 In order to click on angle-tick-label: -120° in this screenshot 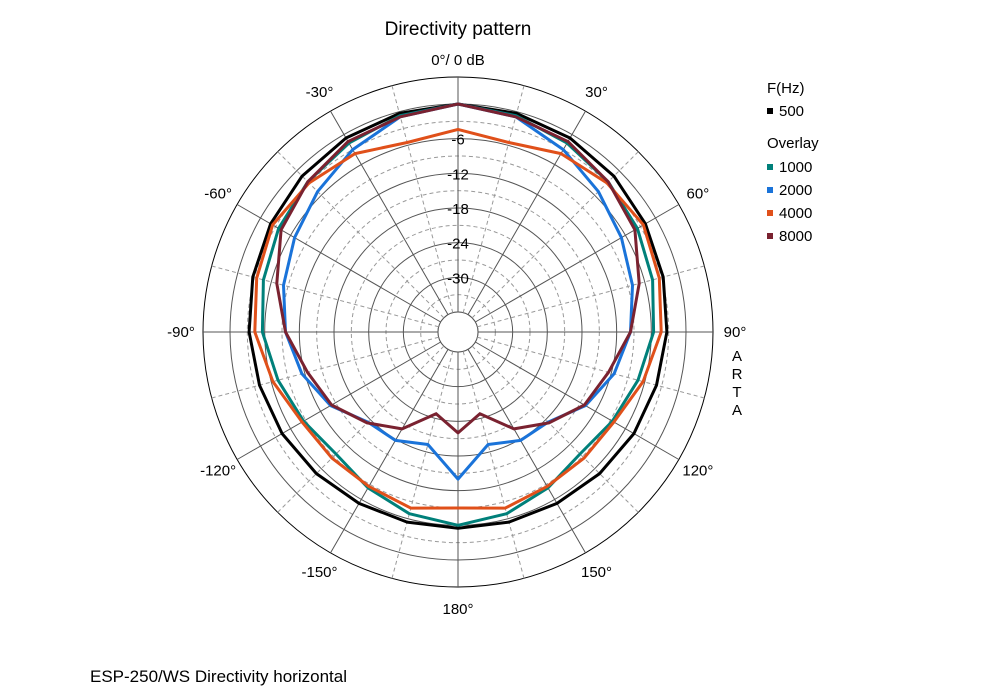, I will do `click(218, 471)`.